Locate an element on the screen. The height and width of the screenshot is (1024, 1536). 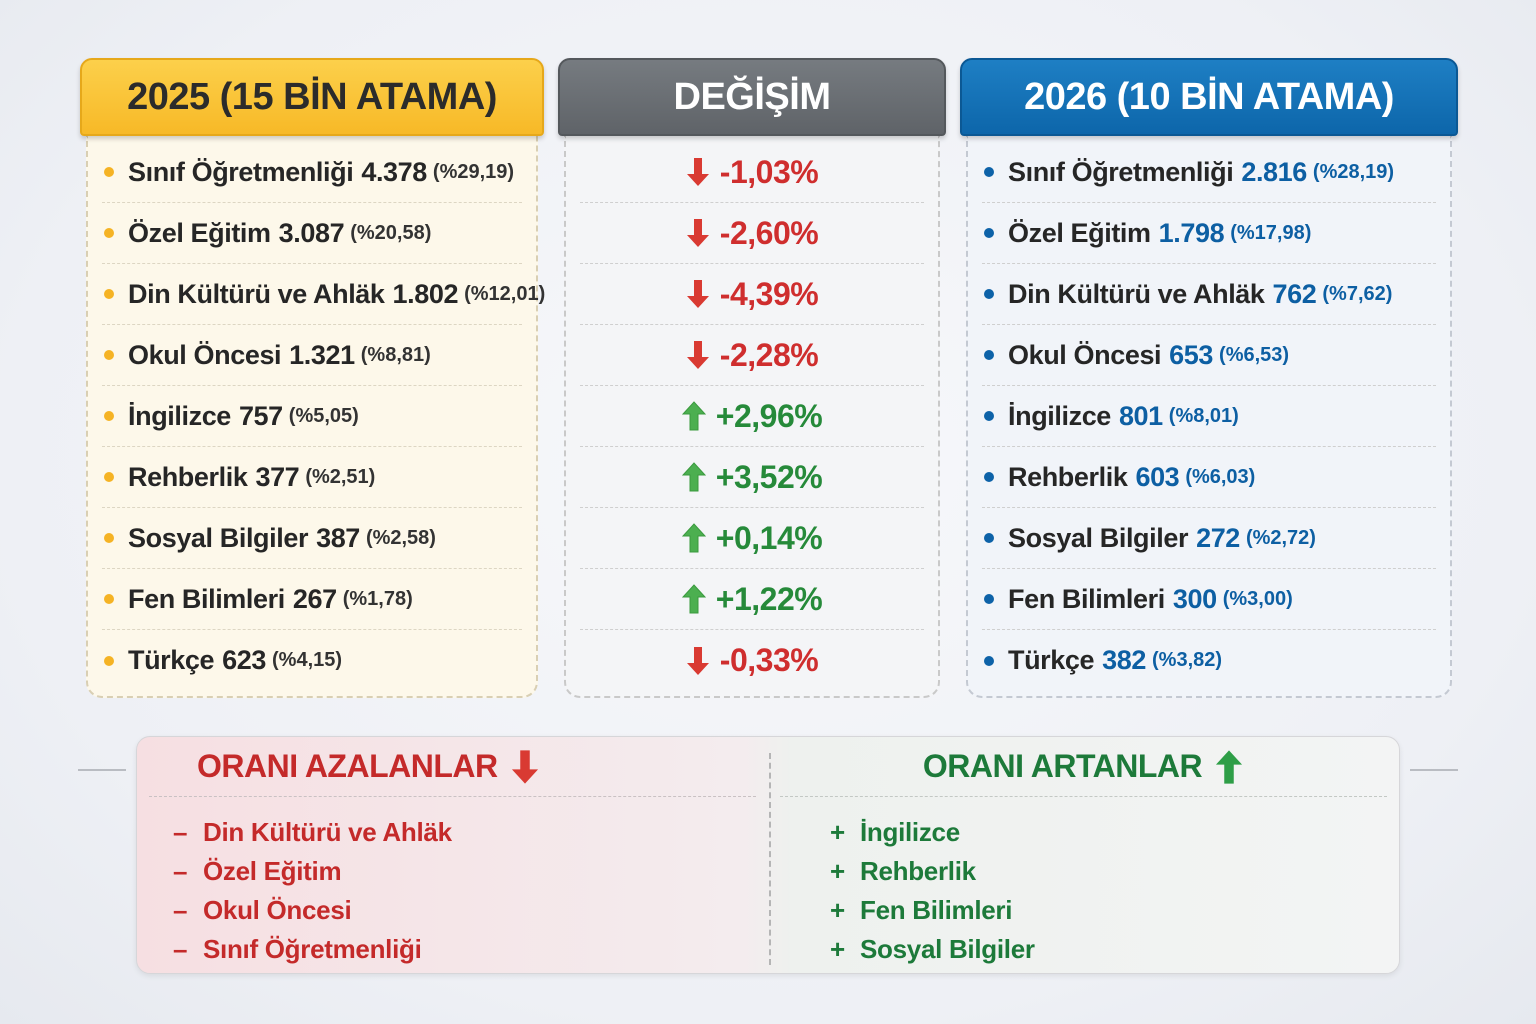
branch-count: 272 is located at coordinates (1218, 537).